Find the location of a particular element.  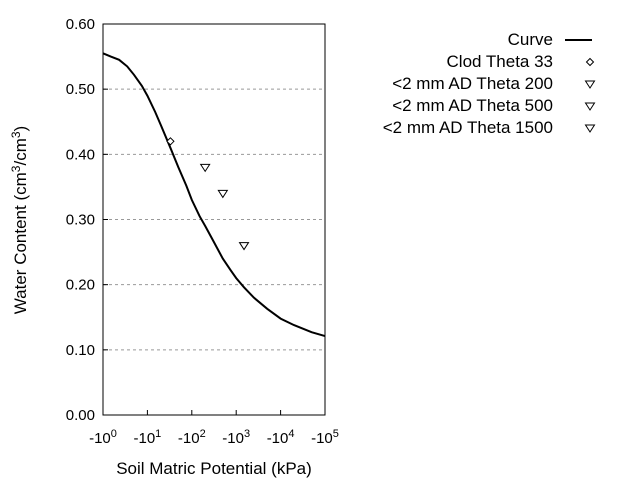

y-tick-label: 0.40 is located at coordinates (80, 154).